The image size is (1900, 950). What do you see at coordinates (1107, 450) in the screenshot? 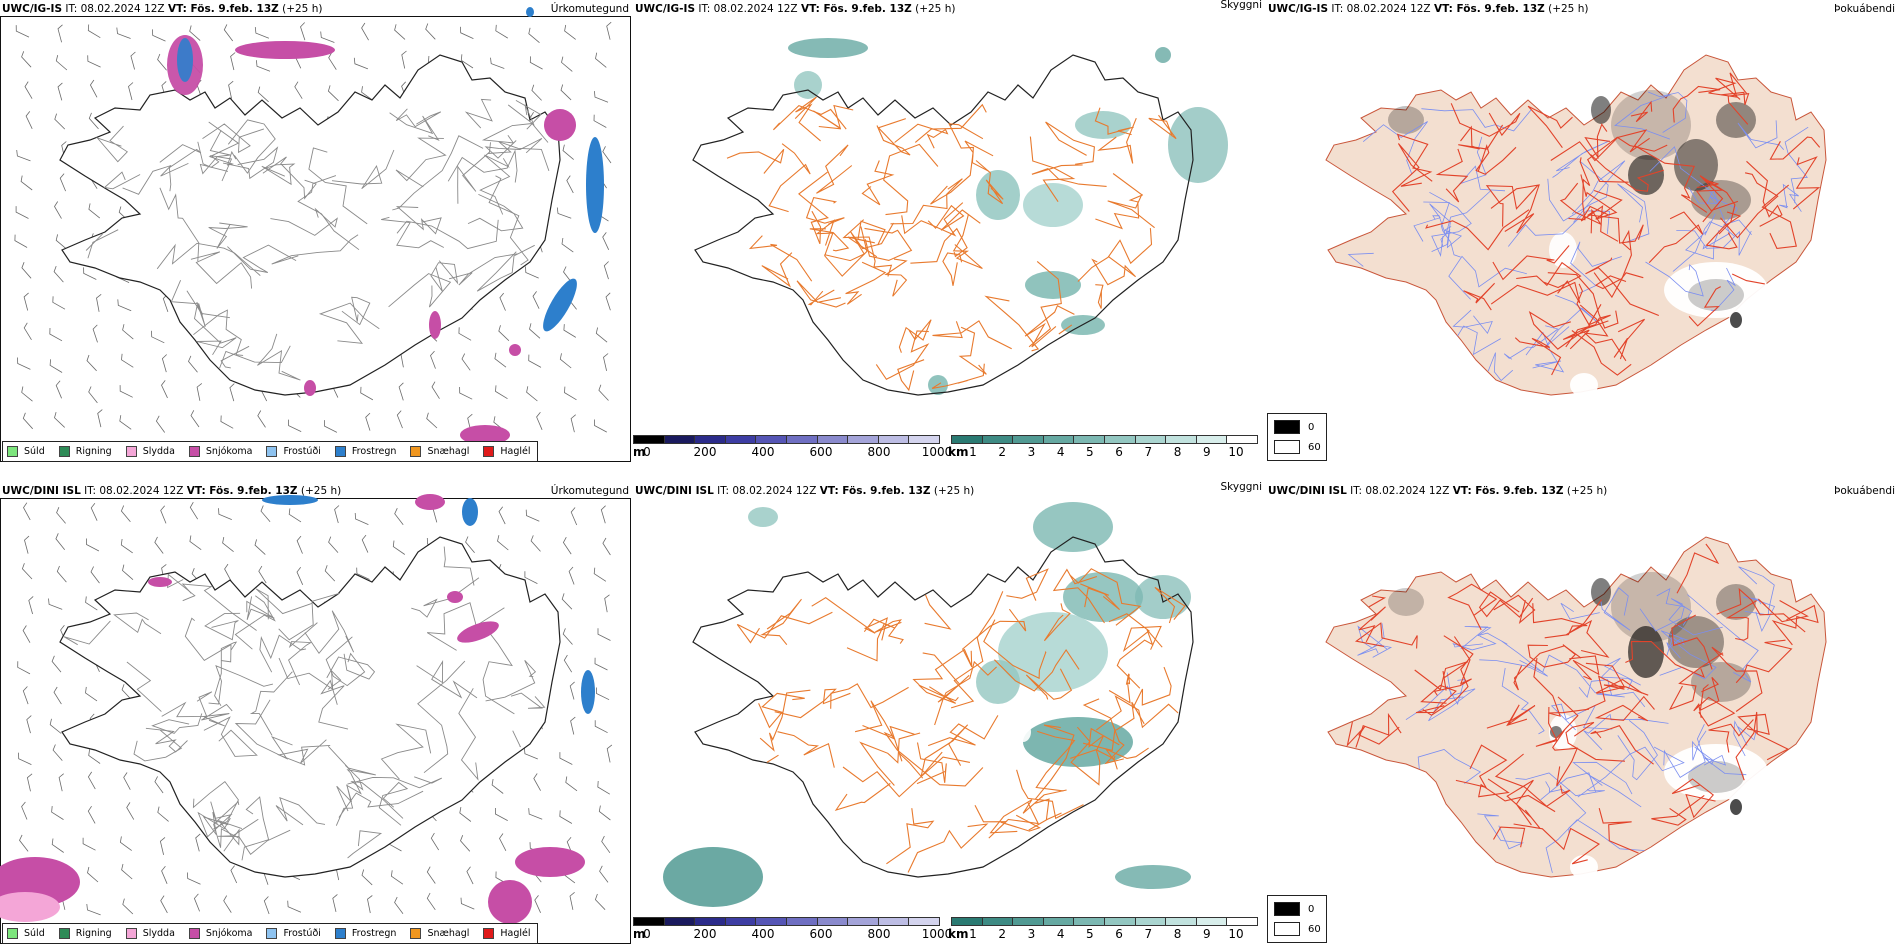
I see `visibility-km-scale: km 1 2 3 4 5 6 7 8 9 10` at bounding box center [1107, 450].